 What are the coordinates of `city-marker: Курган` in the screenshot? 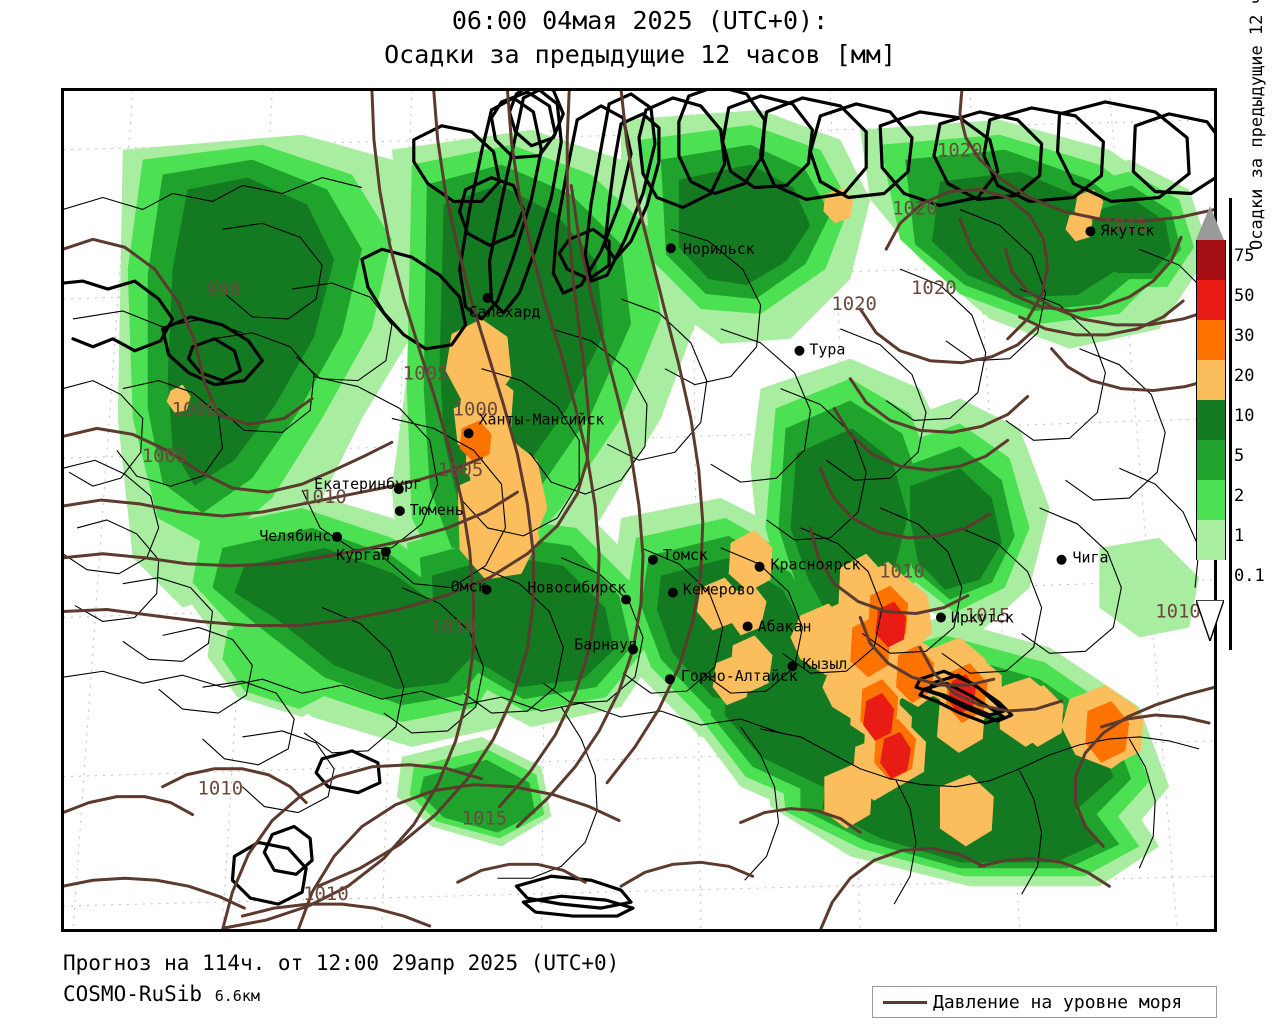 It's located at (363, 555).